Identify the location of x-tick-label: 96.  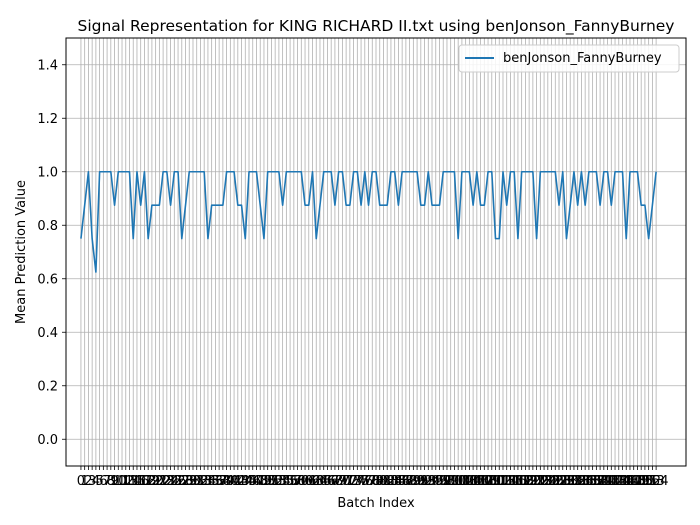
(439, 481).